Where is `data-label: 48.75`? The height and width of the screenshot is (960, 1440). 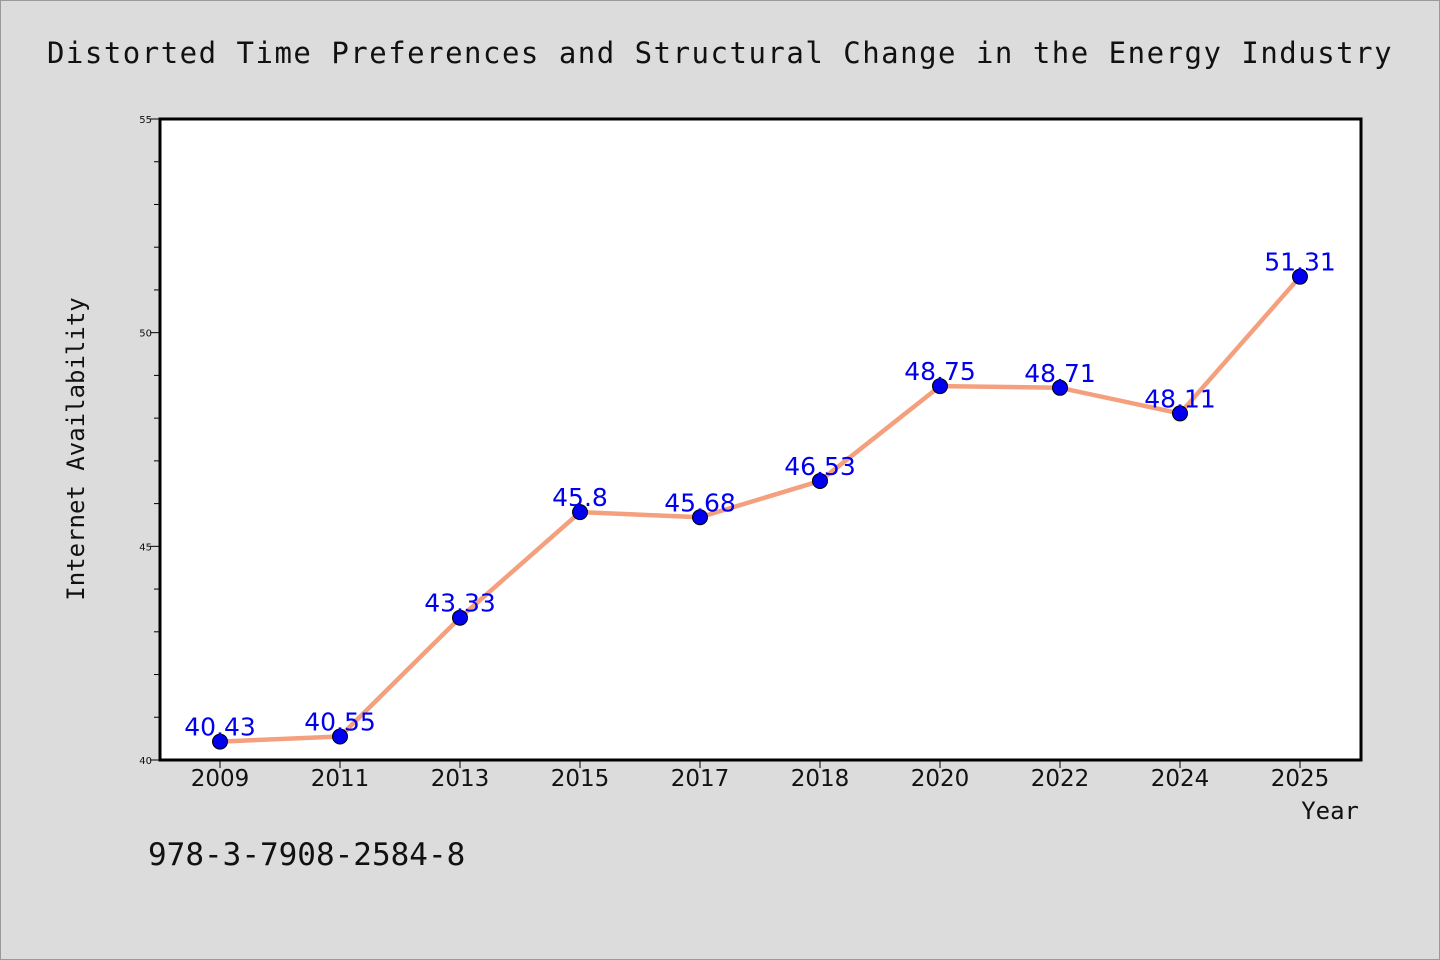
data-label: 48.75 is located at coordinates (940, 371).